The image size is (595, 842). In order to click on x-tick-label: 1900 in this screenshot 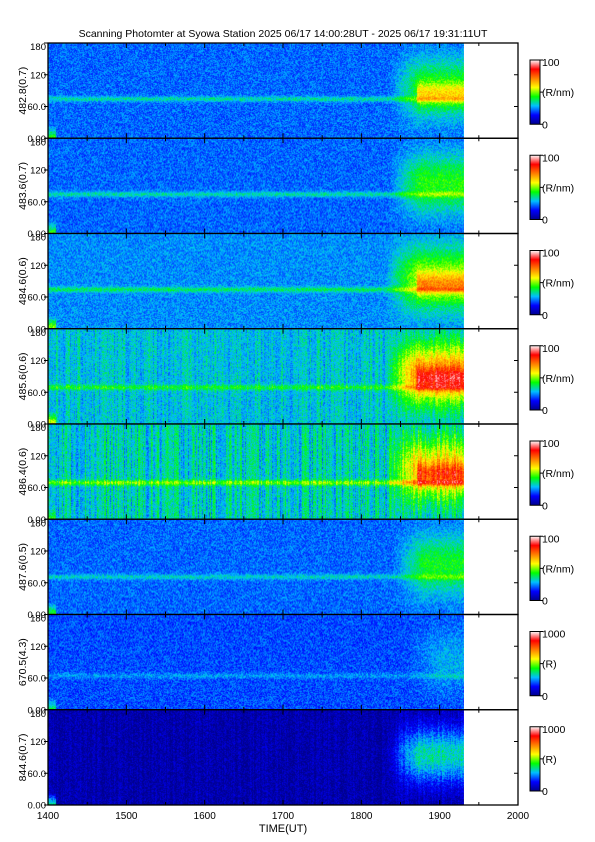, I will do `click(440, 816)`.